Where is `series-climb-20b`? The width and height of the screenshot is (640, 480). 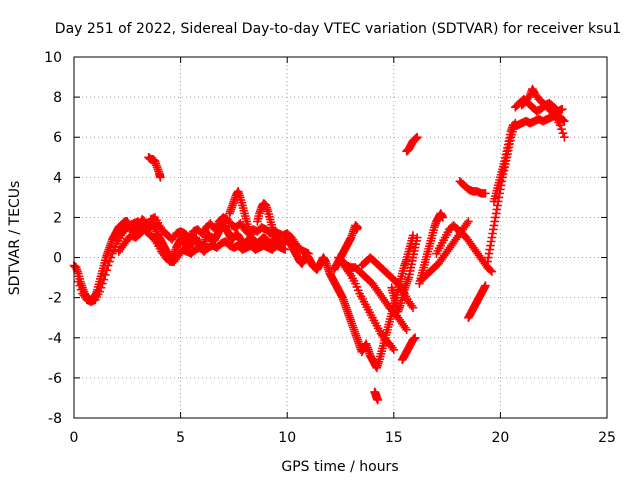
series-climb-20b is located at coordinates (503, 163).